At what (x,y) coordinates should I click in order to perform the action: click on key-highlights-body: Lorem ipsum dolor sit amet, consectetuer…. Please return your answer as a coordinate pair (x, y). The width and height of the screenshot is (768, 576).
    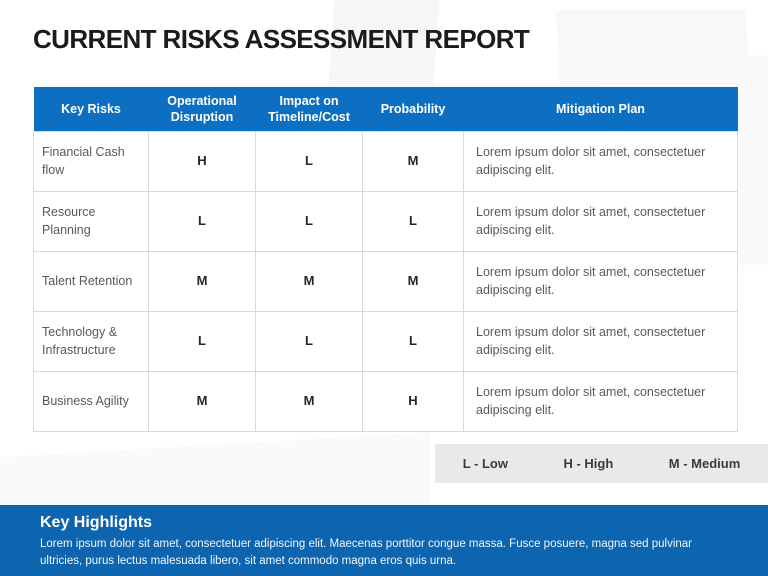
    Looking at the image, I should click on (366, 552).